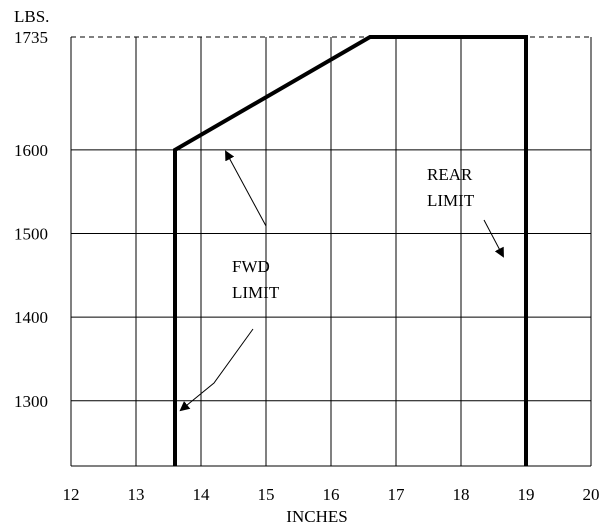 Image resolution: width=606 pixels, height=527 pixels. I want to click on y-tick-label-1600: 1600, so click(31, 150).